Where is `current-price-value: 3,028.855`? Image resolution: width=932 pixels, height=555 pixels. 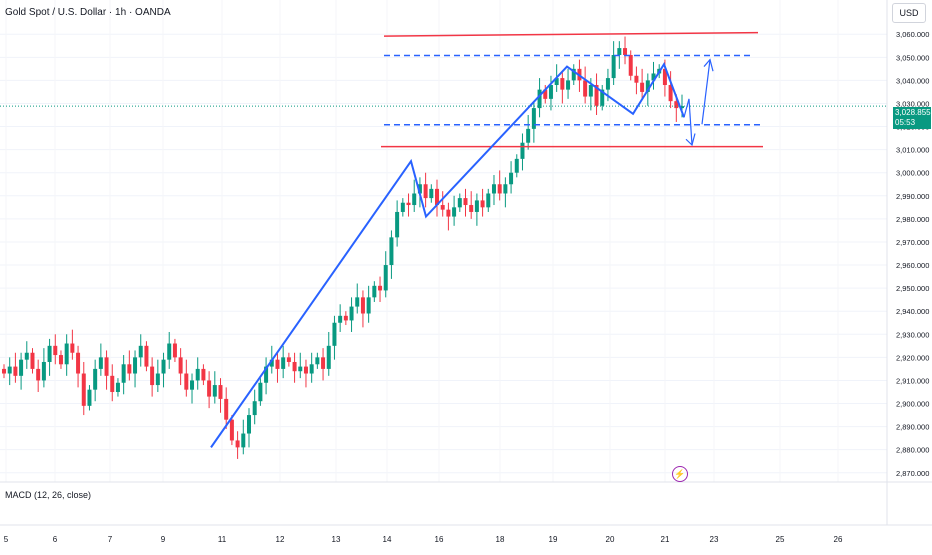 current-price-value: 3,028.855 is located at coordinates (913, 112).